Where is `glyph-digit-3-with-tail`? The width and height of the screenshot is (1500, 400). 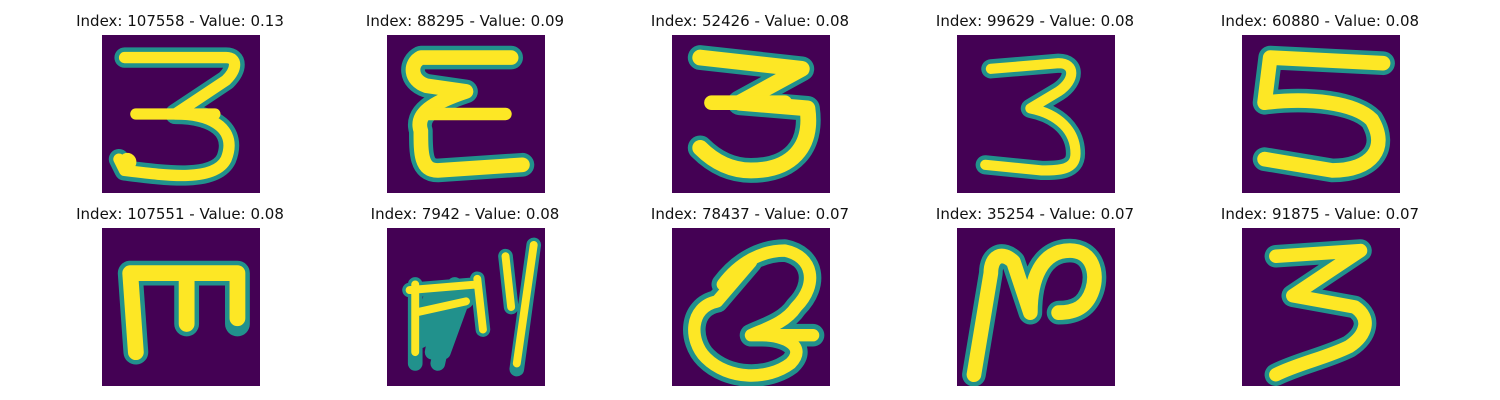 glyph-digit-3-with-tail is located at coordinates (181, 114).